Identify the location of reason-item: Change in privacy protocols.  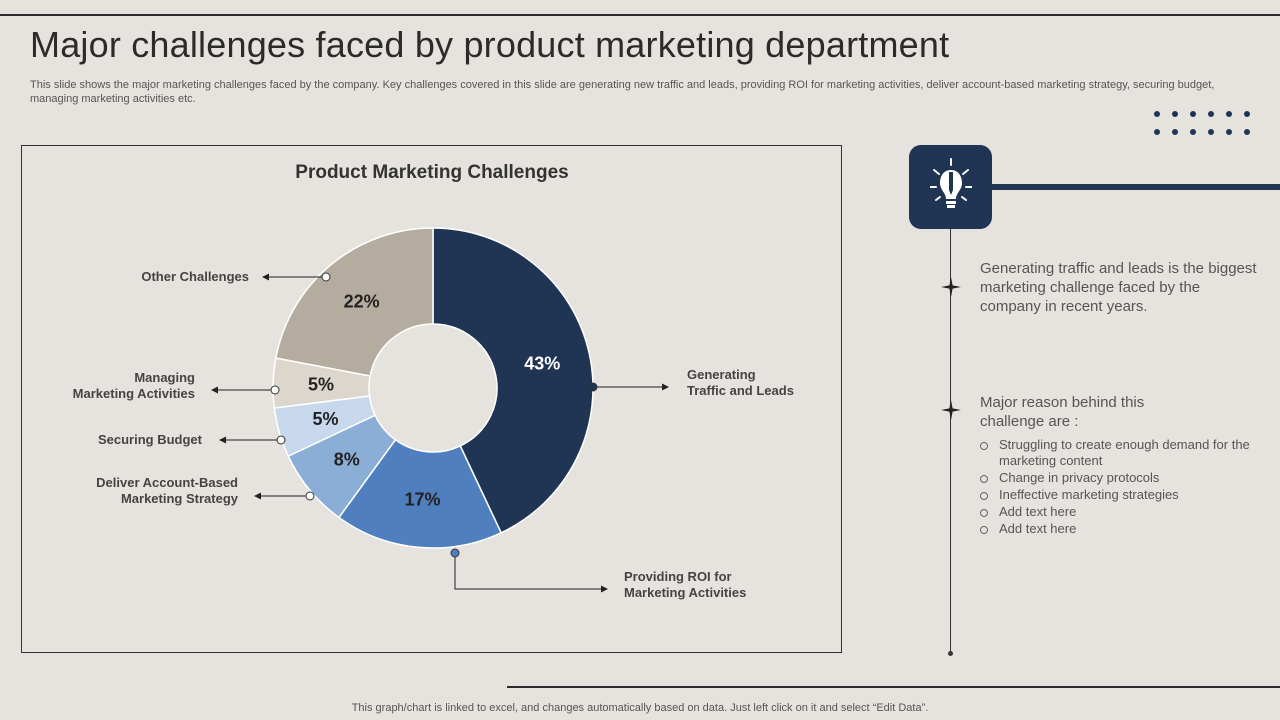
(1125, 478).